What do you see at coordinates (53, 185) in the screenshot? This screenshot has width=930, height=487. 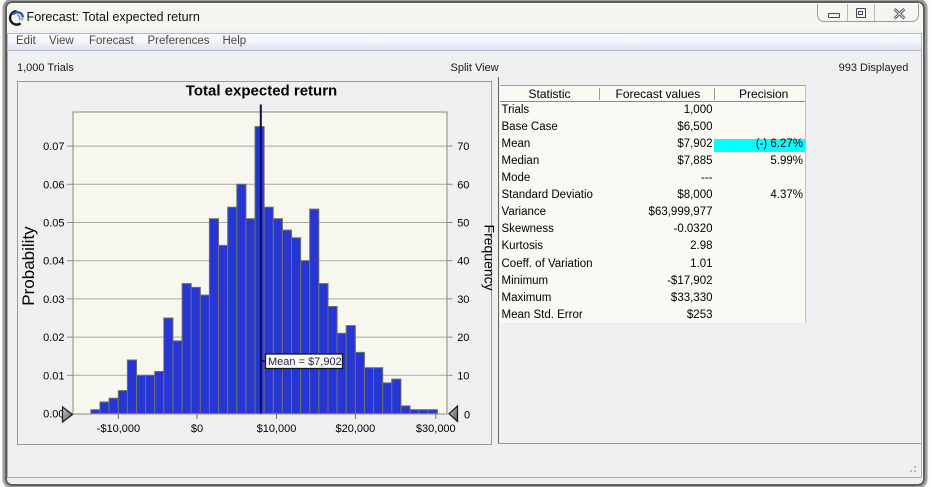 I see `svg-text: 0.06` at bounding box center [53, 185].